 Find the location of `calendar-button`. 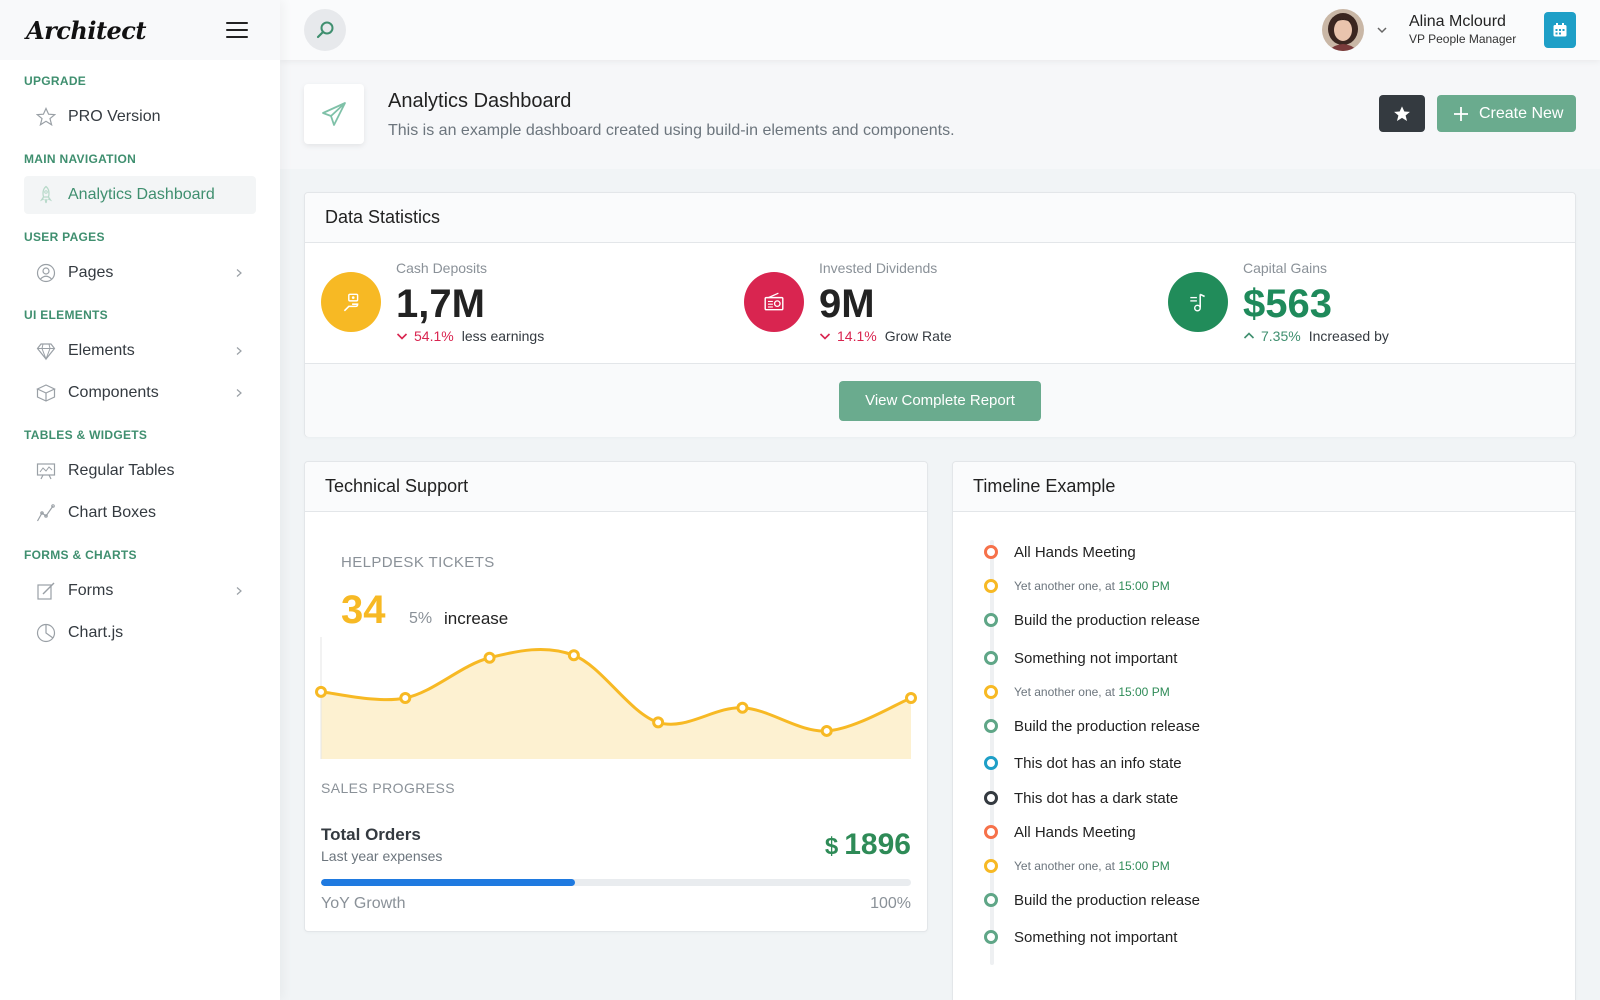

calendar-button is located at coordinates (1560, 30).